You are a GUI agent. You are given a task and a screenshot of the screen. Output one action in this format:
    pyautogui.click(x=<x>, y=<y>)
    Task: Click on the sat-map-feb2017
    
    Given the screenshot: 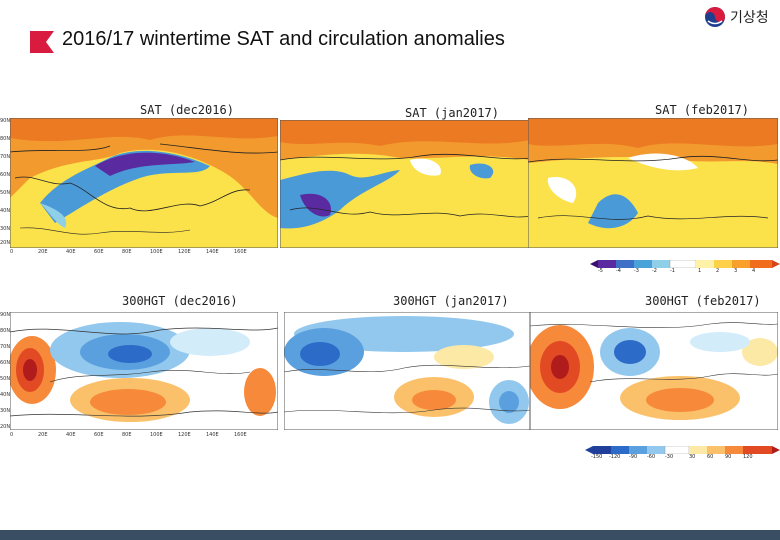 What is the action you would take?
    pyautogui.click(x=653, y=183)
    